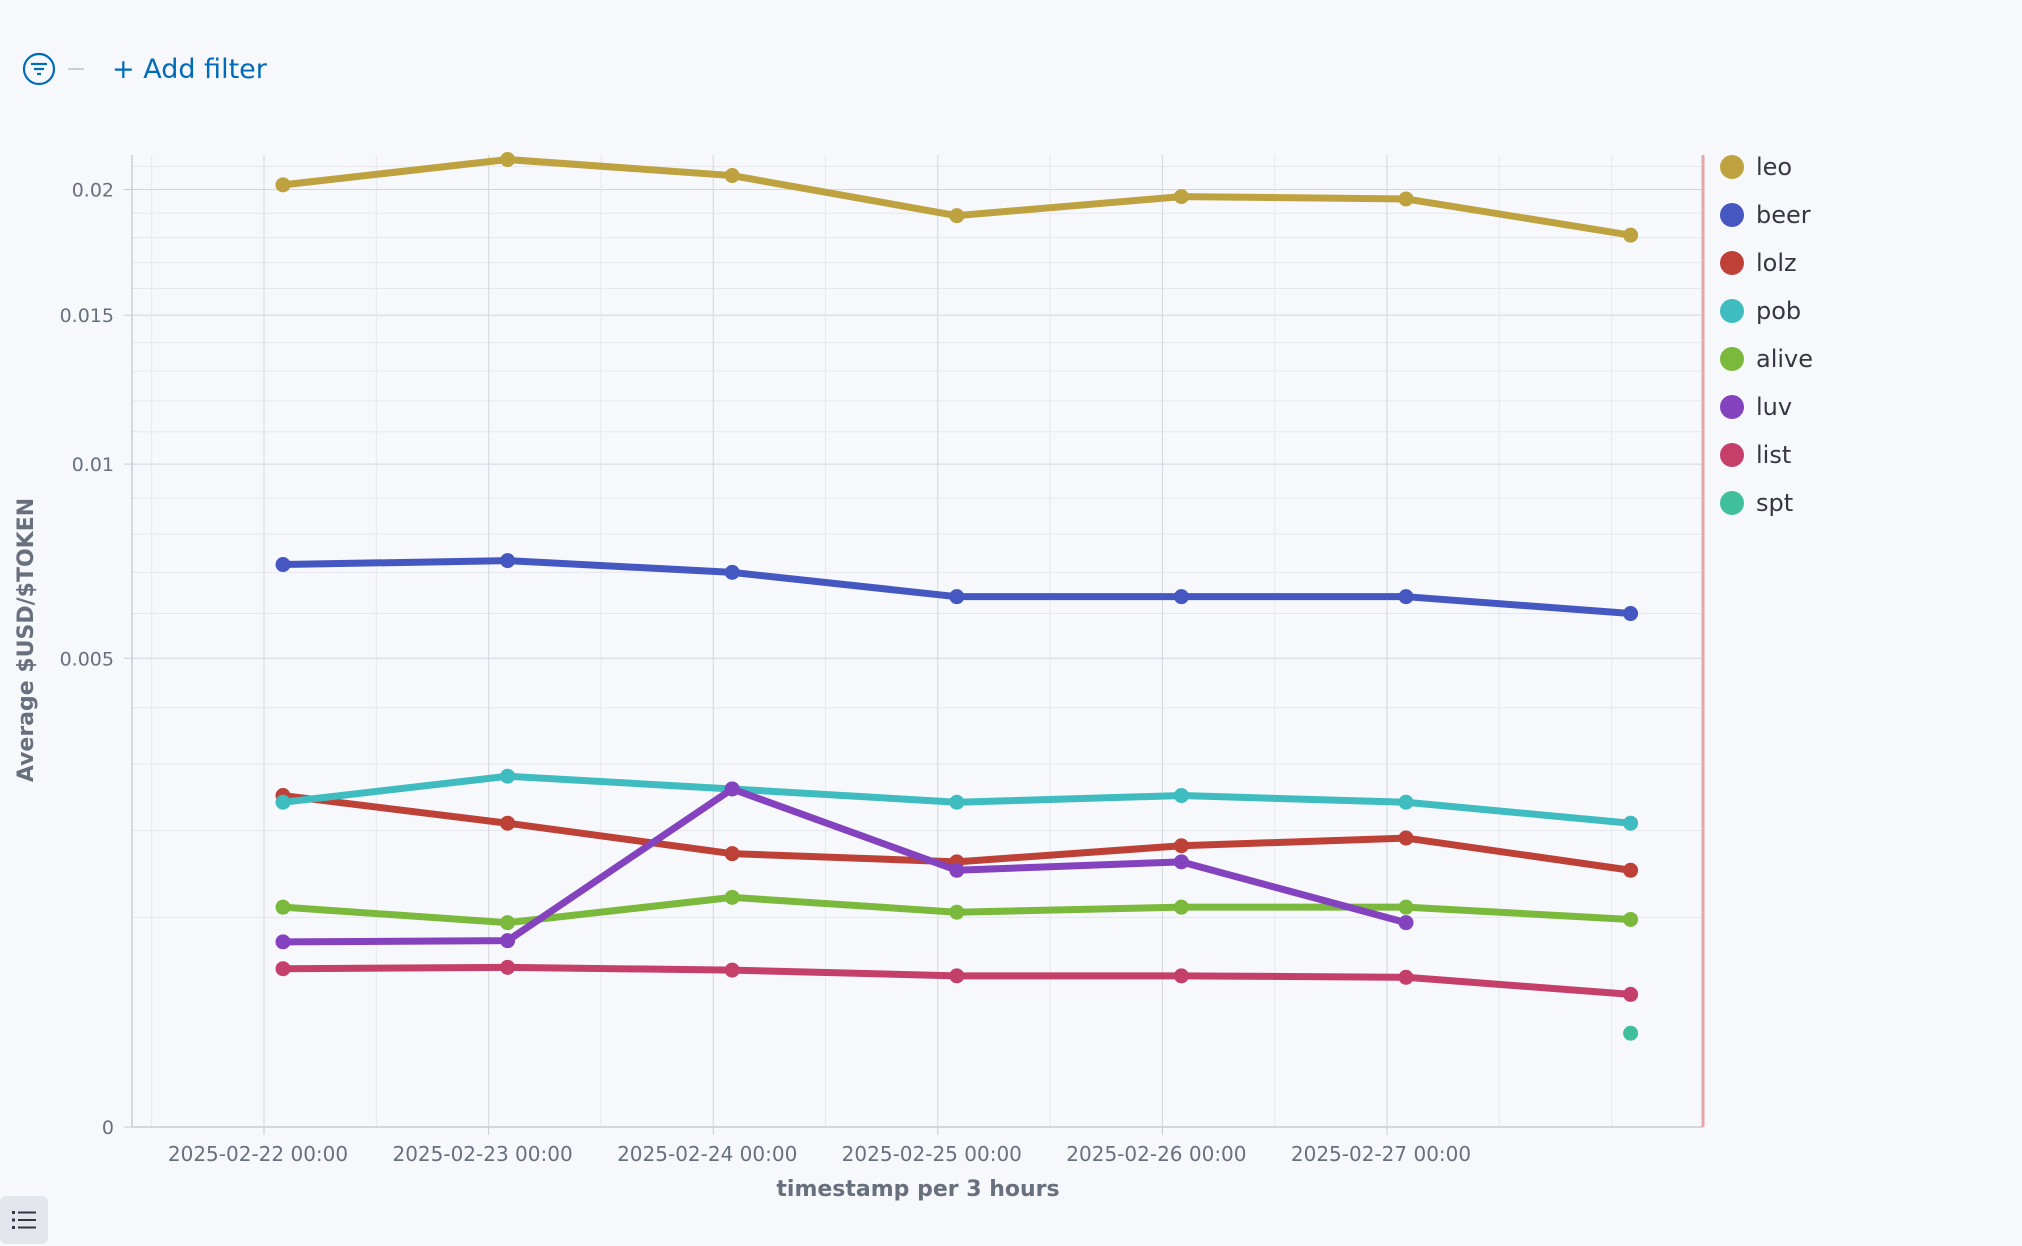 This screenshot has width=2022, height=1246. I want to click on x-tick-label: 2025-02-26 00:00, so click(1156, 1154).